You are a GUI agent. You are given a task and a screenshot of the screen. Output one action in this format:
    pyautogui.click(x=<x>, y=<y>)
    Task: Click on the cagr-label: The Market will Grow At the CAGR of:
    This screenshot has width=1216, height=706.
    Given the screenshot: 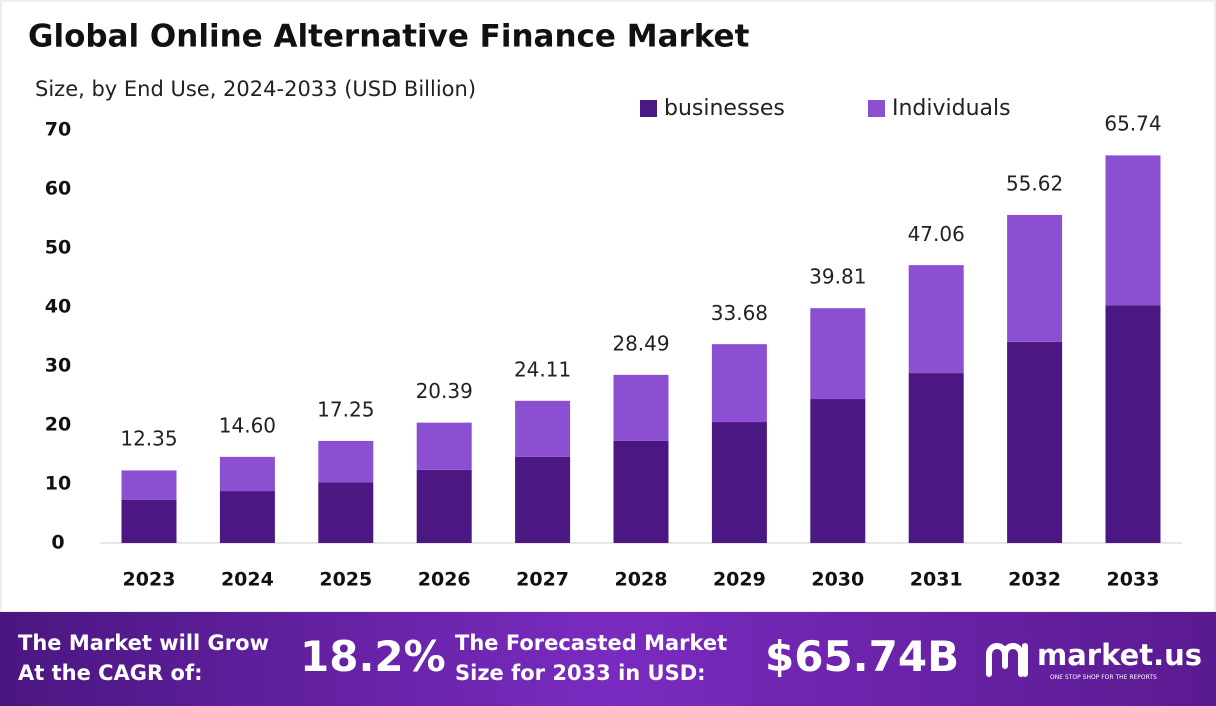 What is the action you would take?
    pyautogui.click(x=143, y=658)
    